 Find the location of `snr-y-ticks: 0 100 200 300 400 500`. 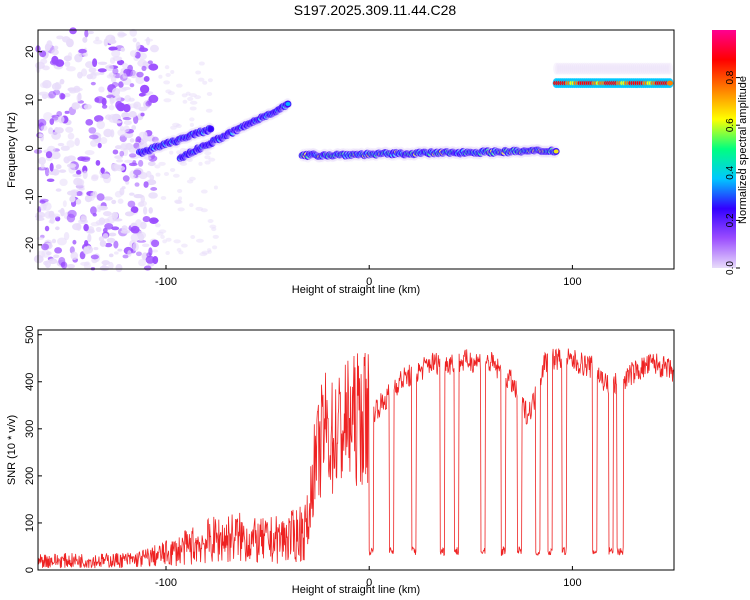

snr-y-ticks: 0 100 200 300 400 500 is located at coordinates (33, 449).